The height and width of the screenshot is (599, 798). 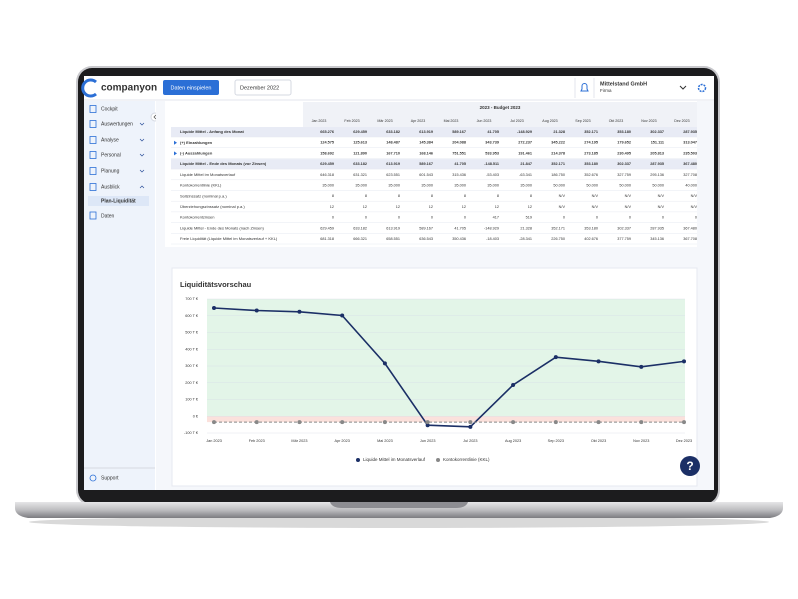 What do you see at coordinates (558, 143) in the screenshot?
I see `cell: 345.222` at bounding box center [558, 143].